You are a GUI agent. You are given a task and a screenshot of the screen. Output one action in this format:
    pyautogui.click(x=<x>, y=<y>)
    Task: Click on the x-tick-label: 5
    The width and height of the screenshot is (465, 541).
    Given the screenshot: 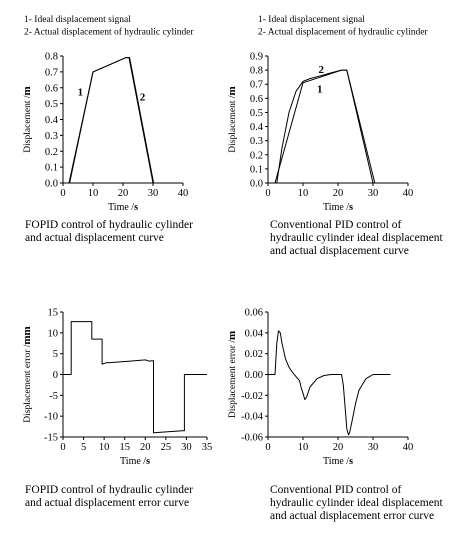 What is the action you would take?
    pyautogui.click(x=83, y=447)
    